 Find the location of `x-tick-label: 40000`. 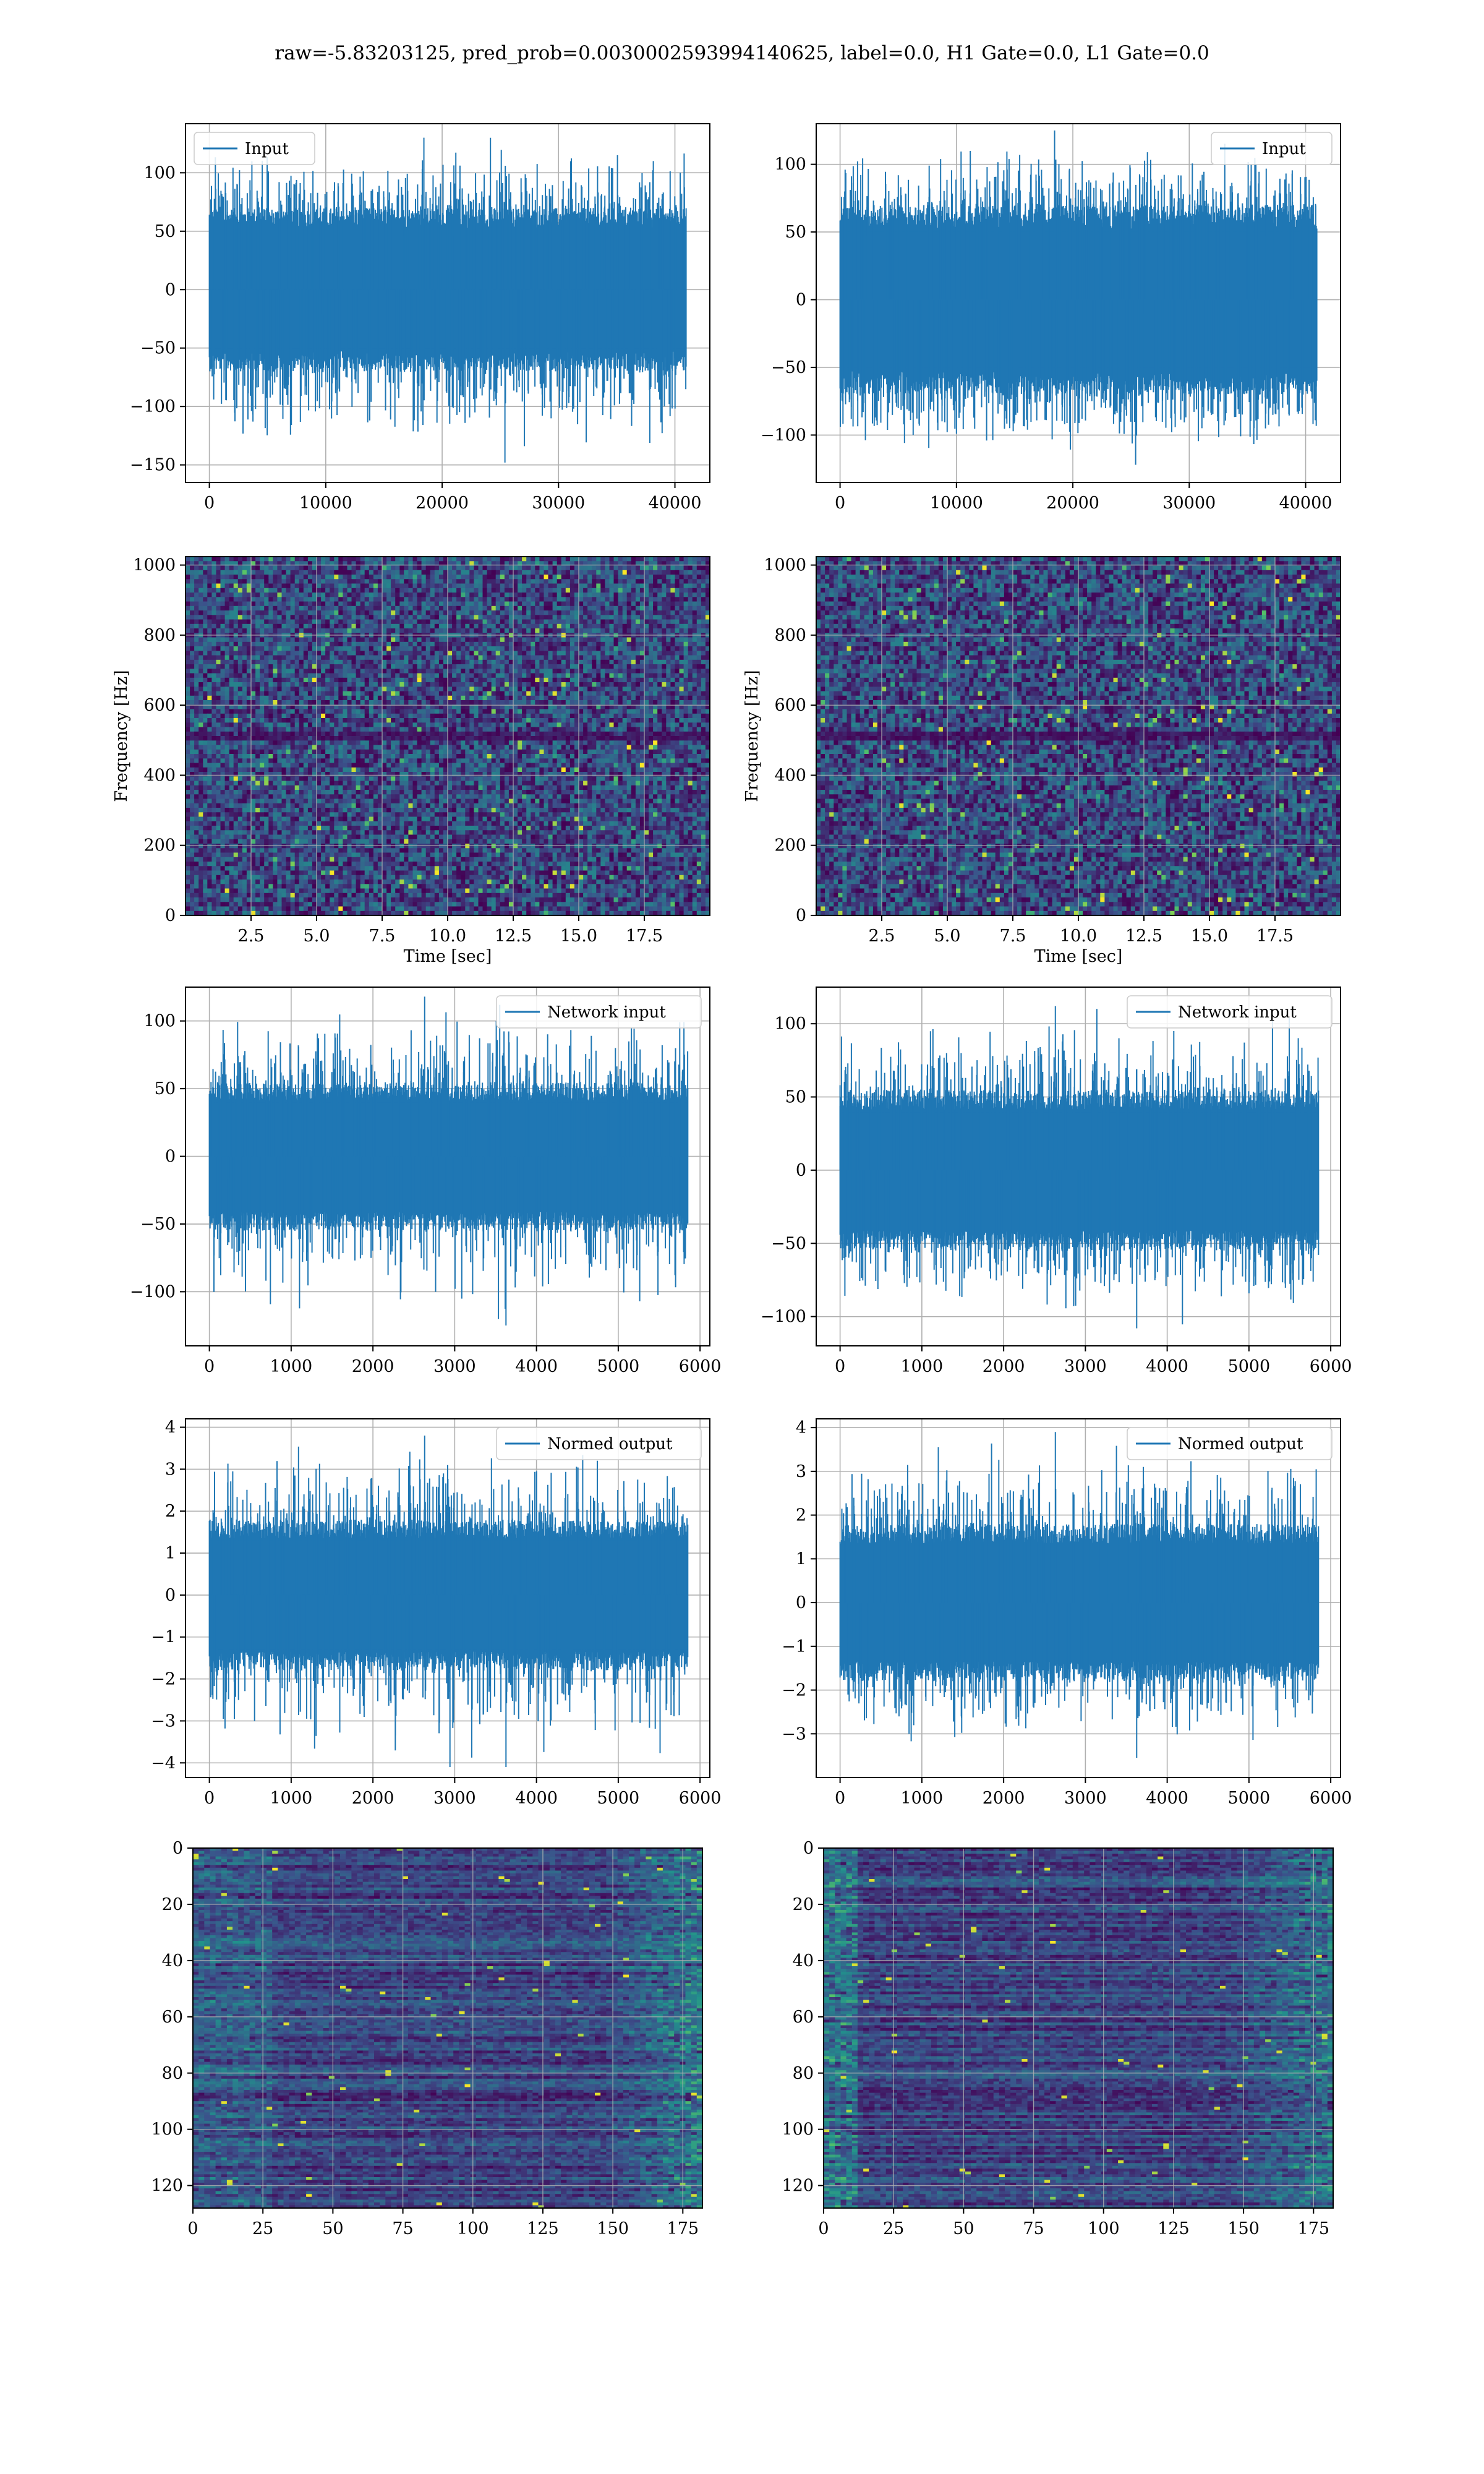

x-tick-label: 40000 is located at coordinates (675, 503).